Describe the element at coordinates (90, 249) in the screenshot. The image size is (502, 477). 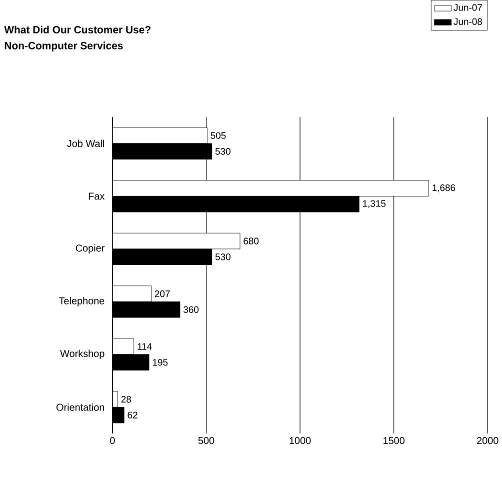
I see `y-tick-label: Copier` at that location.